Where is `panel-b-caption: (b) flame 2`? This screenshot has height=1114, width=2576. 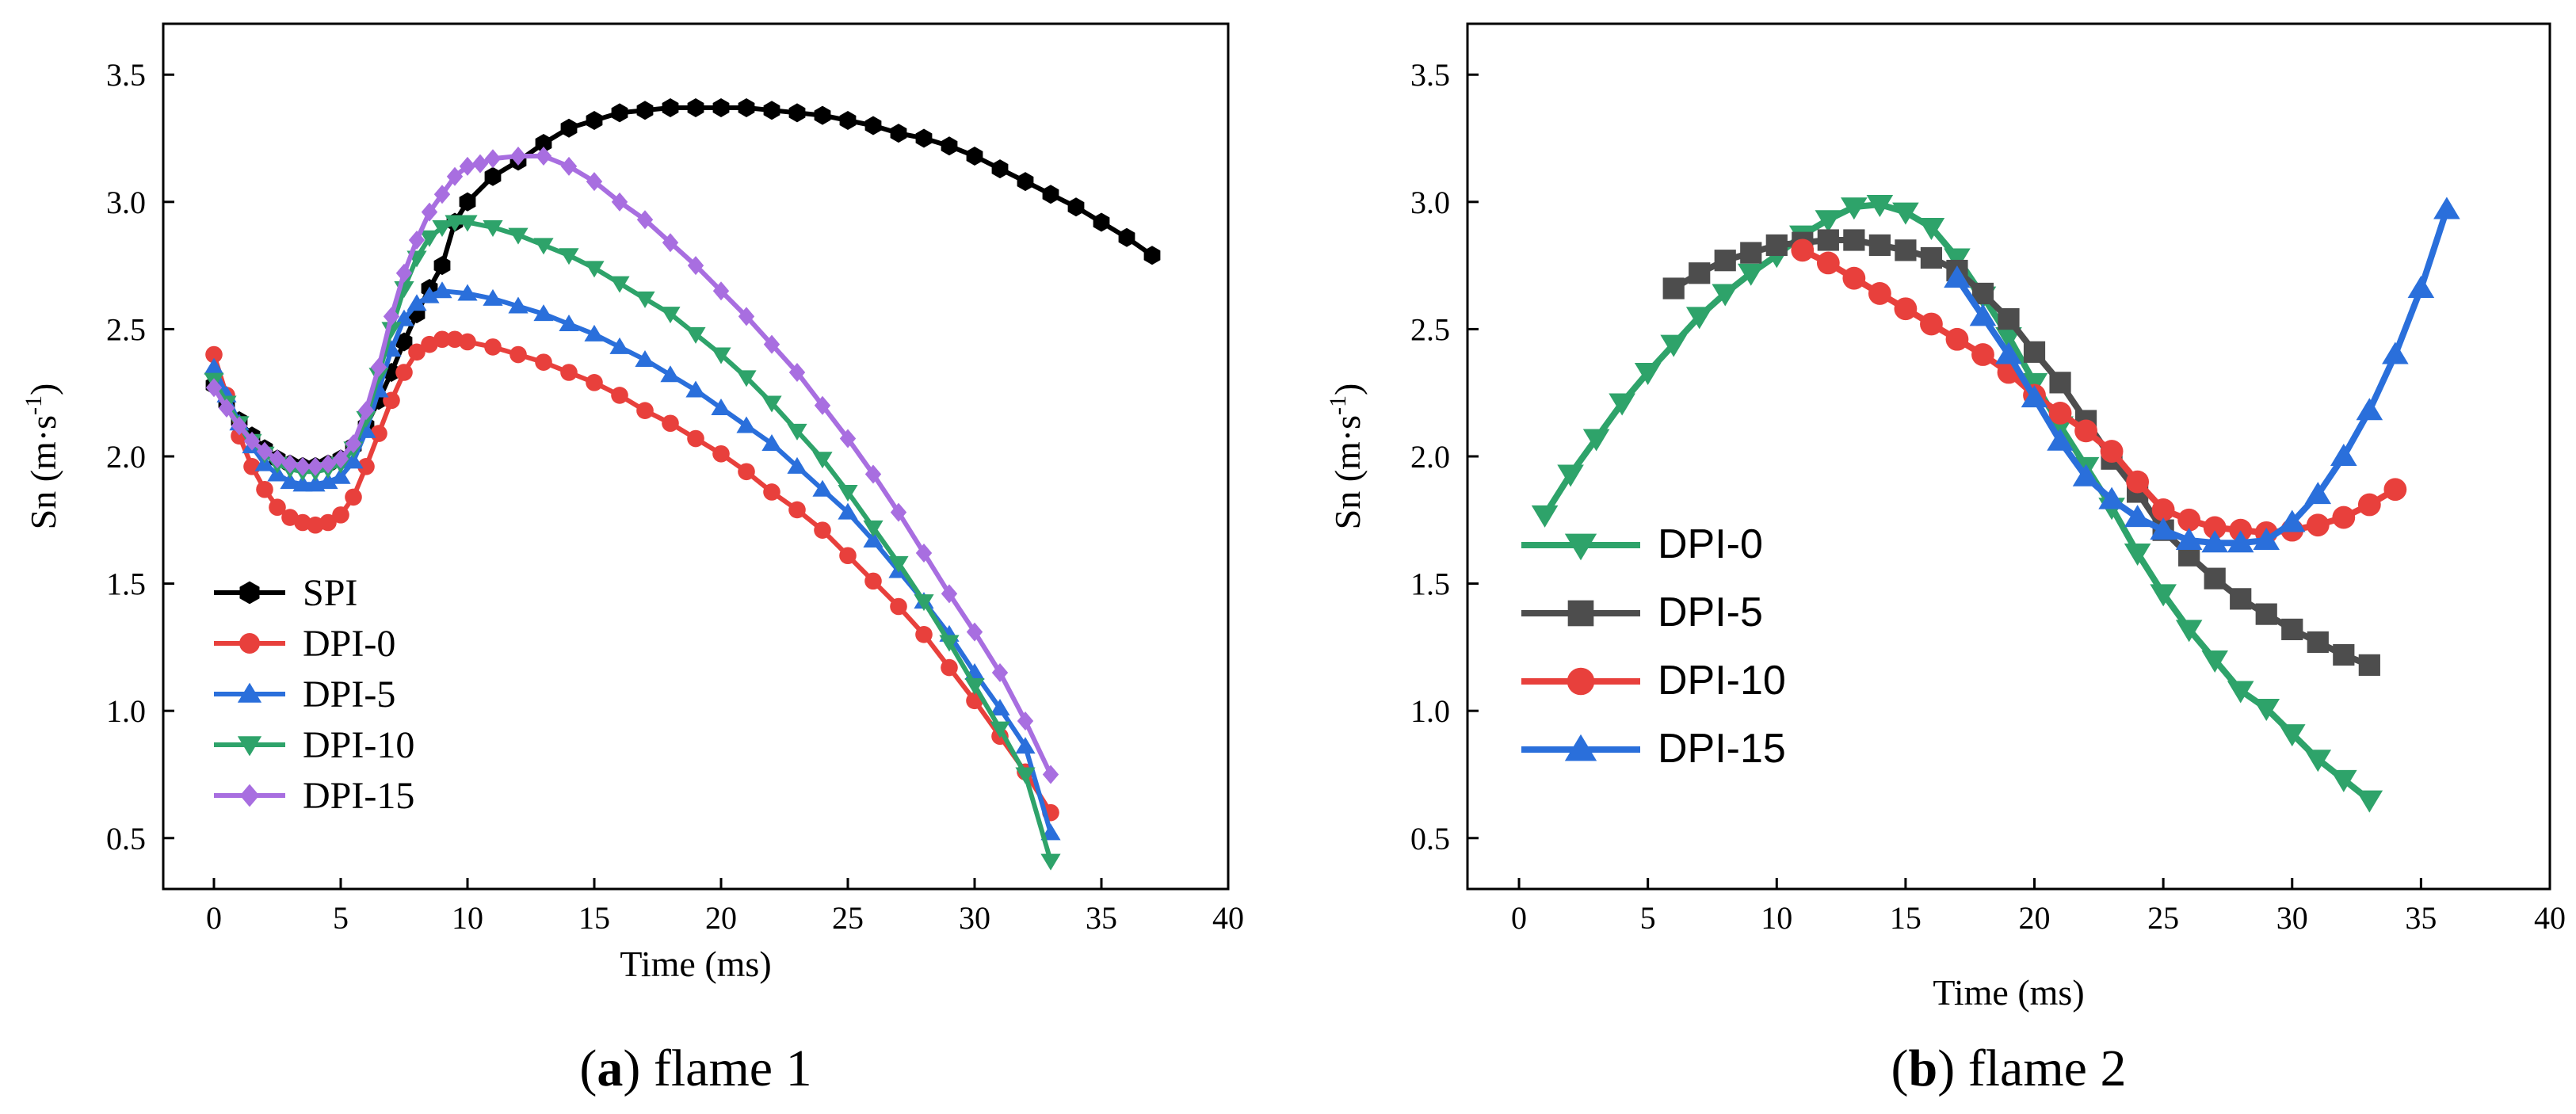 panel-b-caption: (b) flame 2 is located at coordinates (2009, 1068).